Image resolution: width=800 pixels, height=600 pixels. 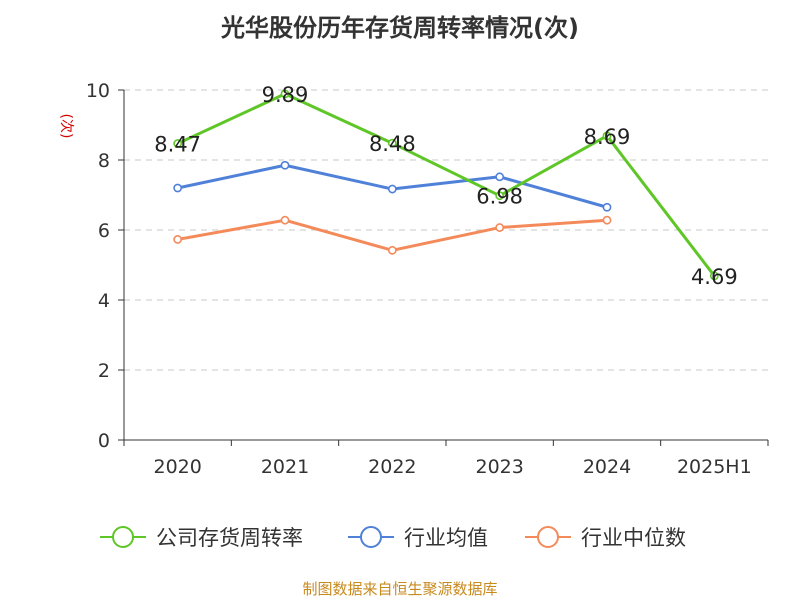 I want to click on data-label: 6.98, so click(x=499, y=197).